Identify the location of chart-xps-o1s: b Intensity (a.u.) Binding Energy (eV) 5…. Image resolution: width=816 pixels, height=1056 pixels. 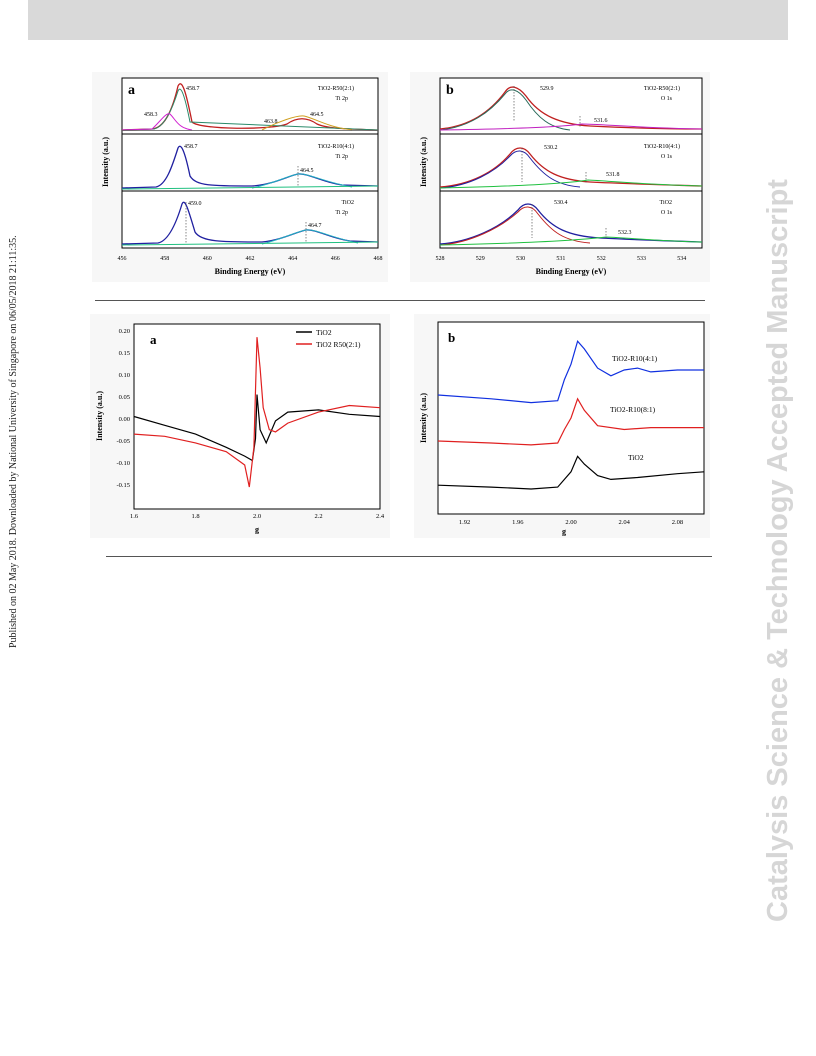
(560, 177).